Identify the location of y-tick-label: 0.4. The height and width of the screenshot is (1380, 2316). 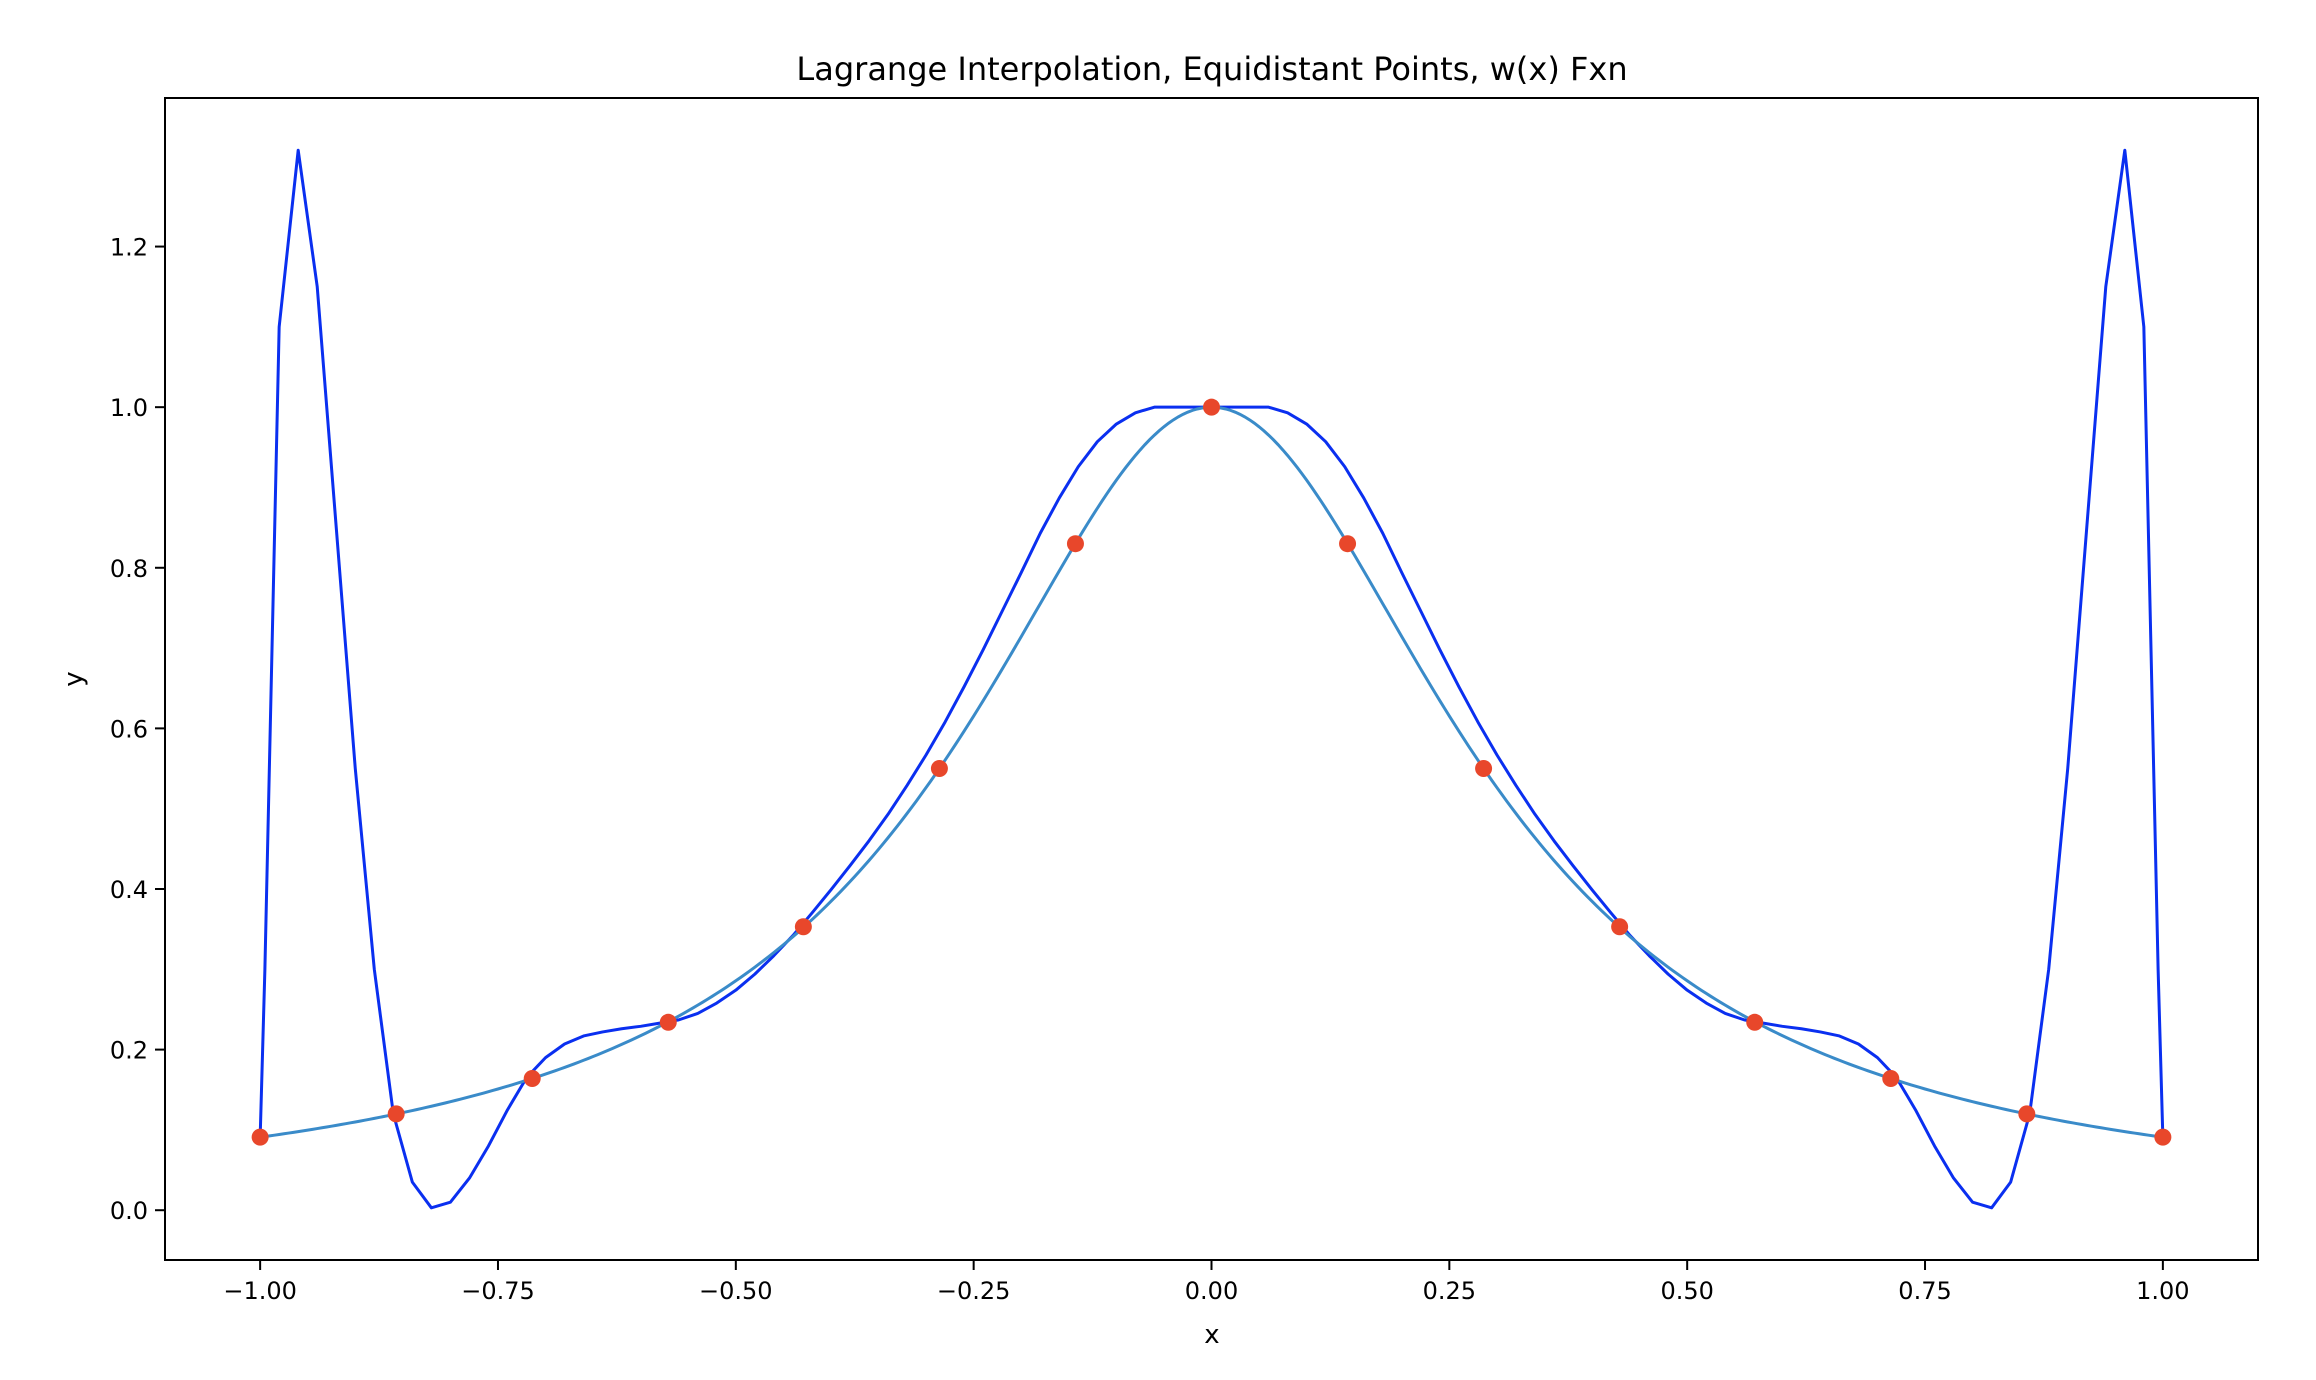
(129, 890).